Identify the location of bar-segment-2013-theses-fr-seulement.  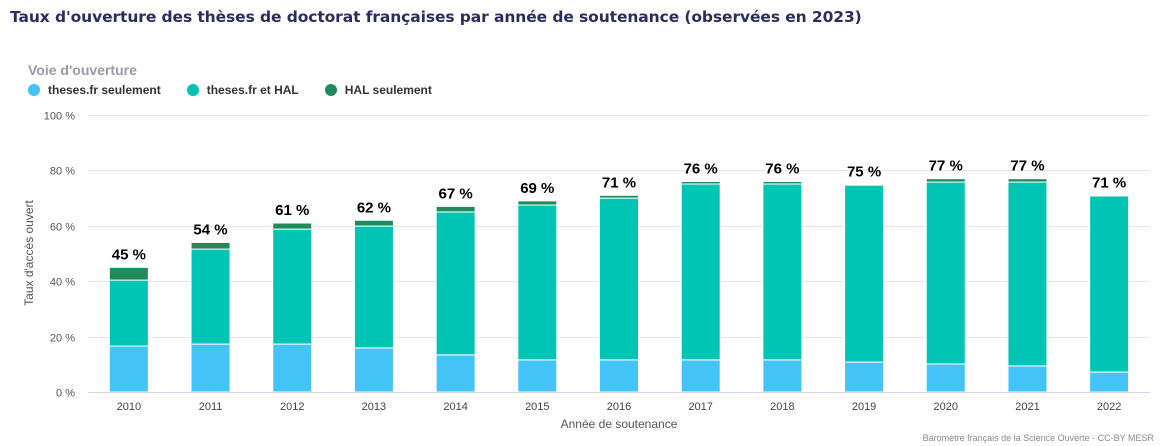
(373, 370).